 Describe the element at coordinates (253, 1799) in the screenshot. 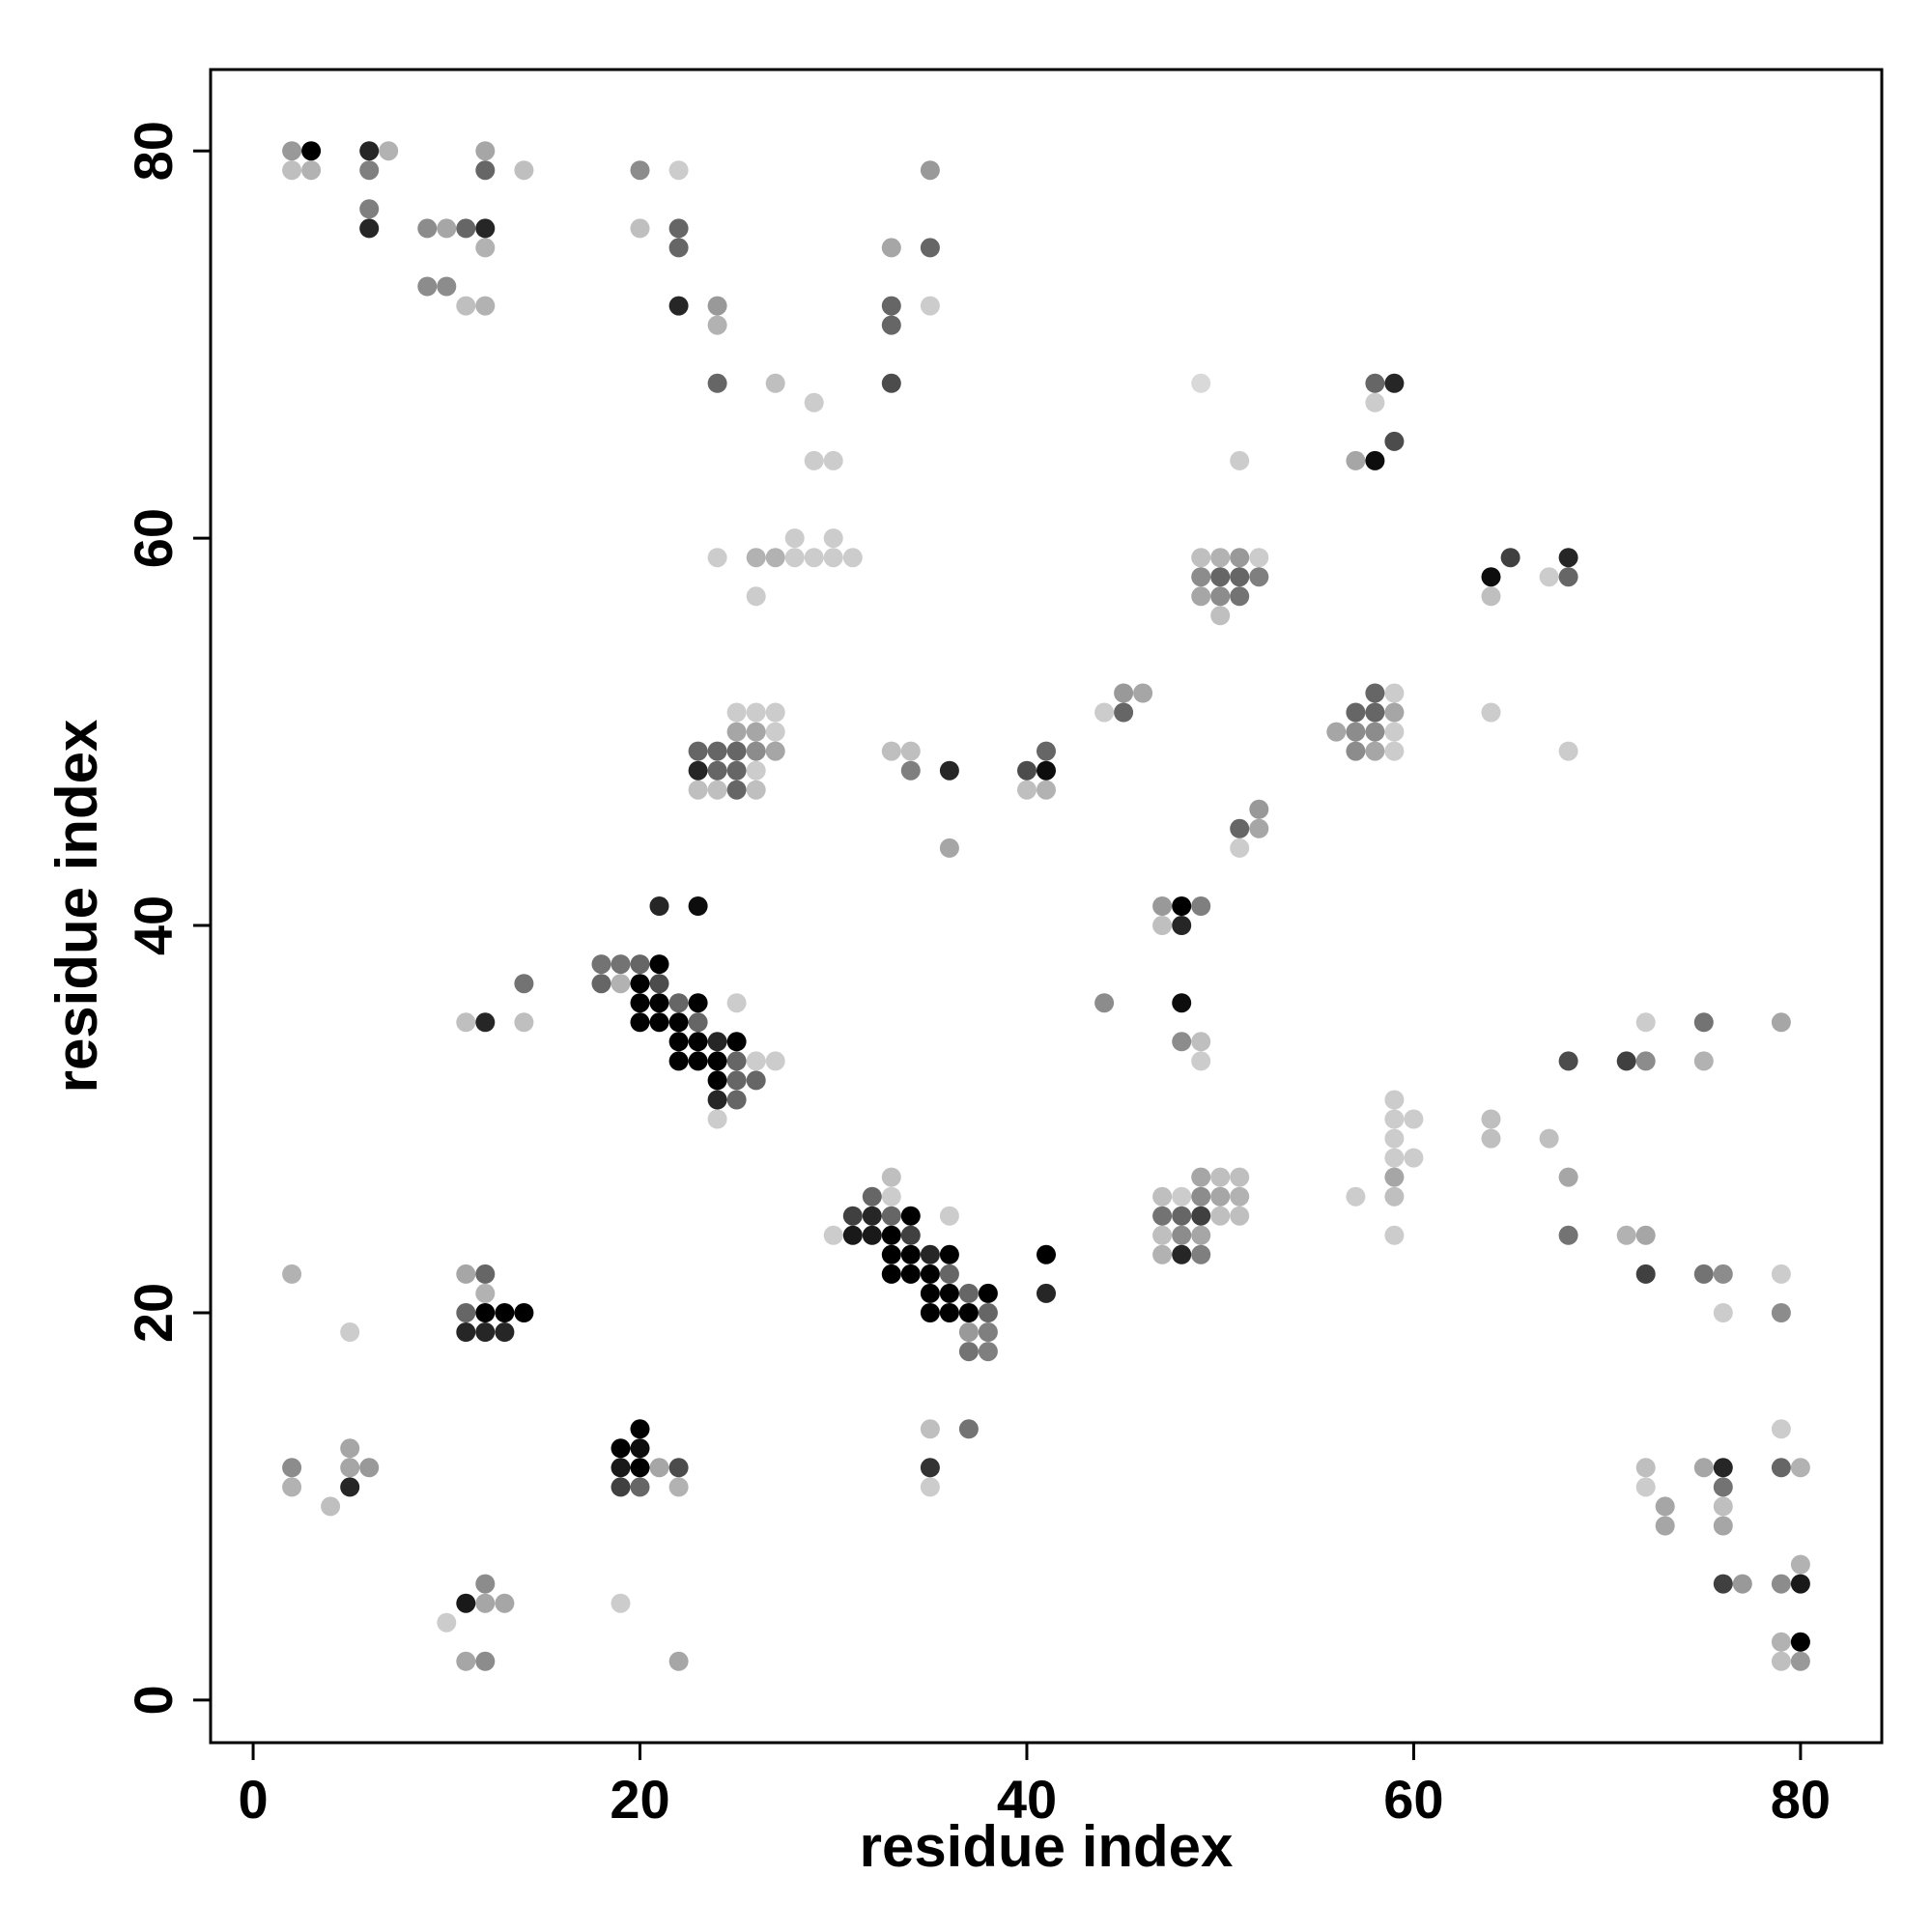

I see `x-tick-label: 0` at that location.